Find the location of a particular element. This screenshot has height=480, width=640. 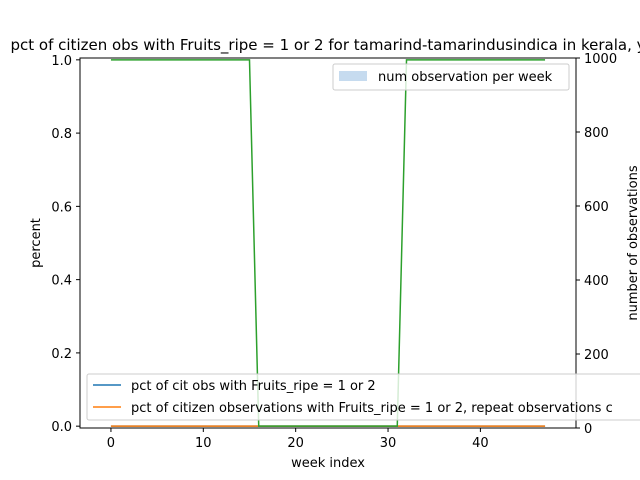

y-tick-label-left: 1.0 is located at coordinates (61, 61).